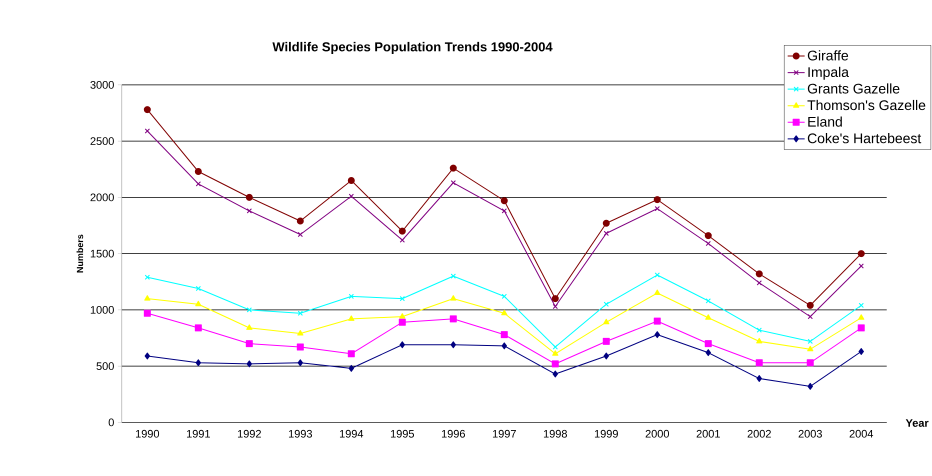 This screenshot has height=476, width=932. What do you see at coordinates (828, 73) in the screenshot?
I see `legend-label: Impala` at bounding box center [828, 73].